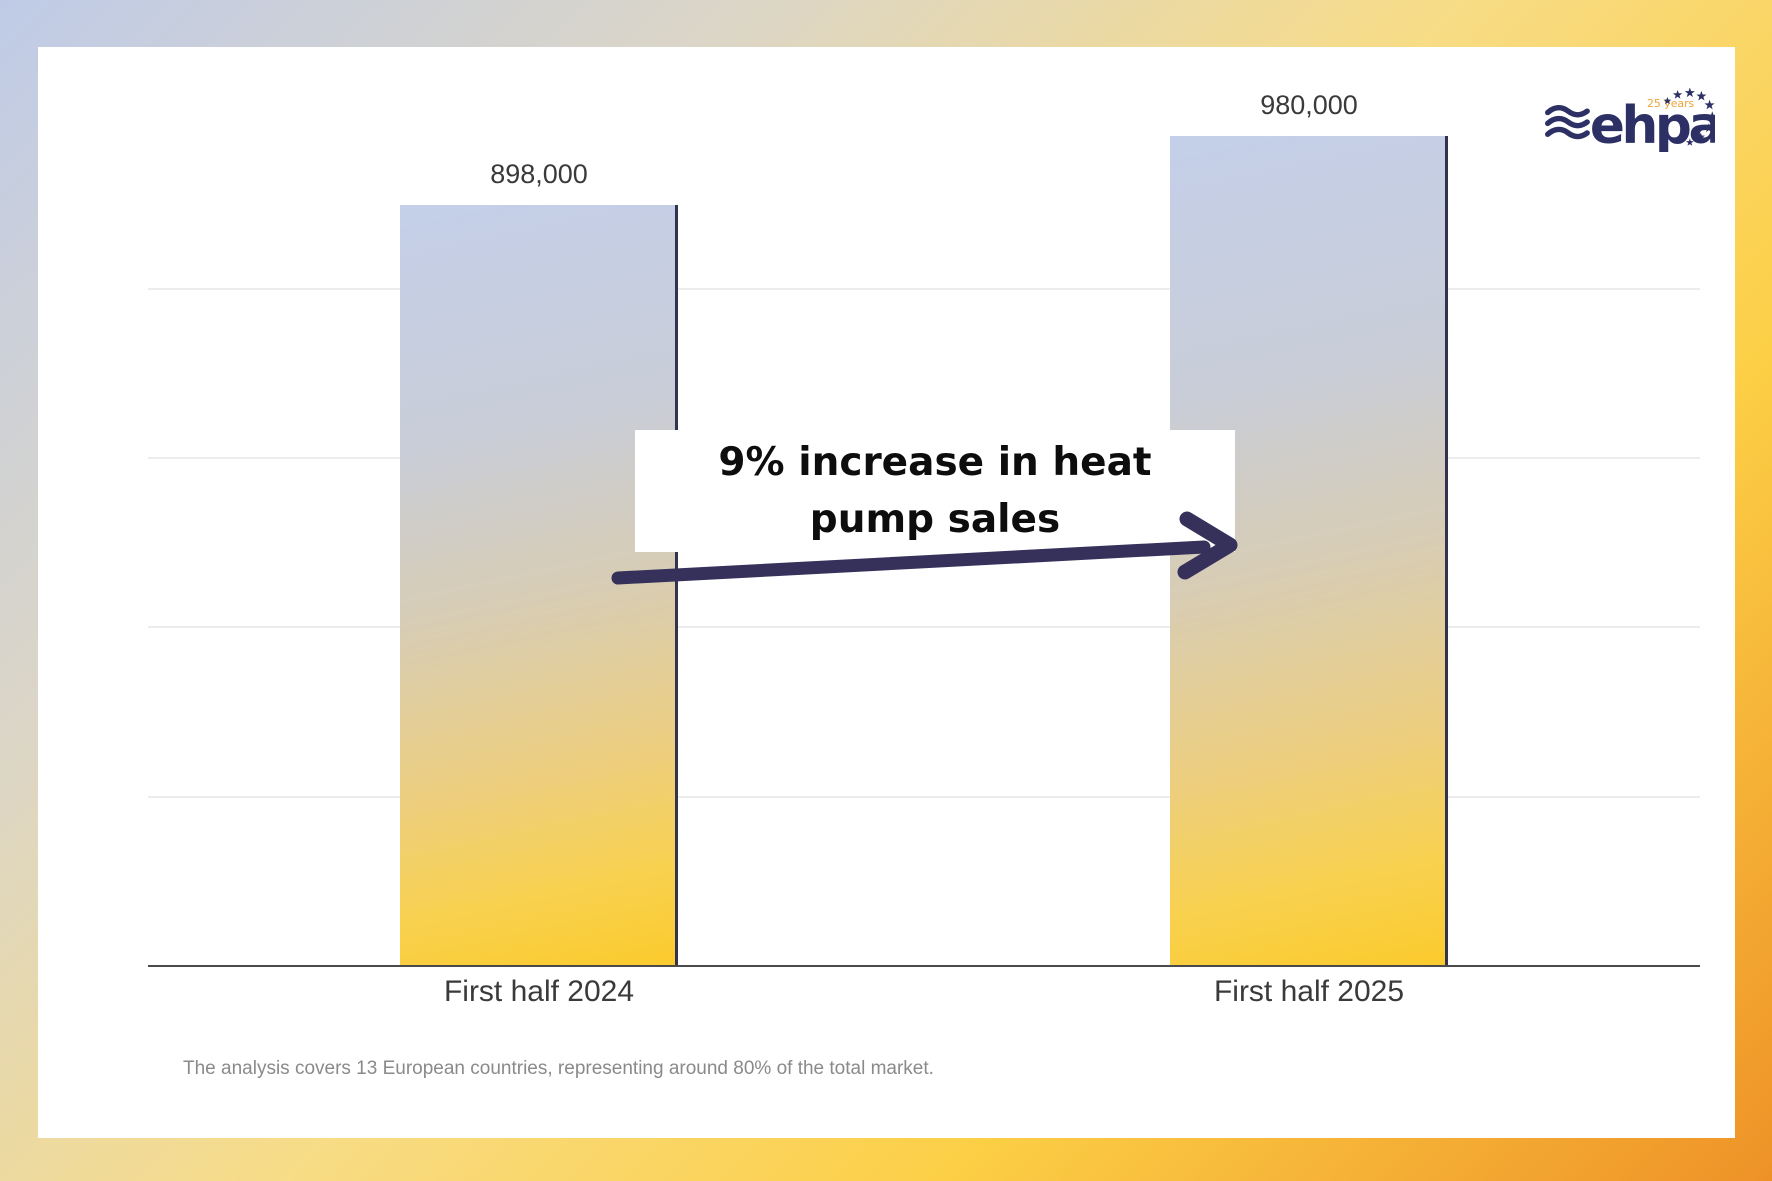 The height and width of the screenshot is (1181, 1772). What do you see at coordinates (1671, 103) in the screenshot?
I see `anniversary-label: 25 years` at bounding box center [1671, 103].